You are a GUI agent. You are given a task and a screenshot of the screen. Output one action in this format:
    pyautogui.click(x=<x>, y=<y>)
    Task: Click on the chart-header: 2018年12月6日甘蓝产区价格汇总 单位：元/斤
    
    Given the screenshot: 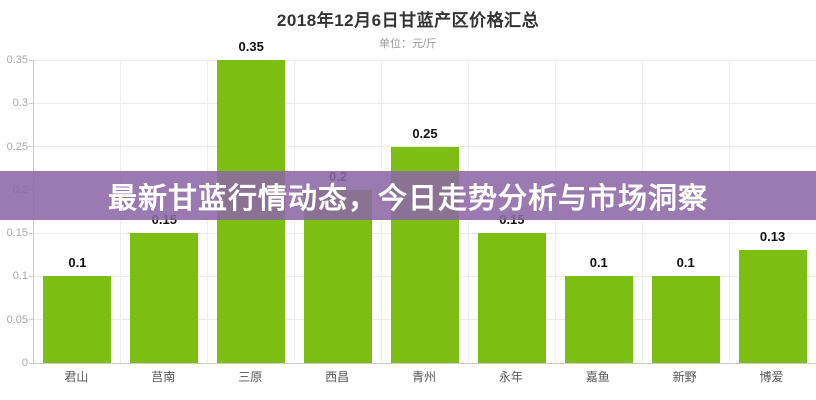 What is the action you would take?
    pyautogui.click(x=408, y=28)
    